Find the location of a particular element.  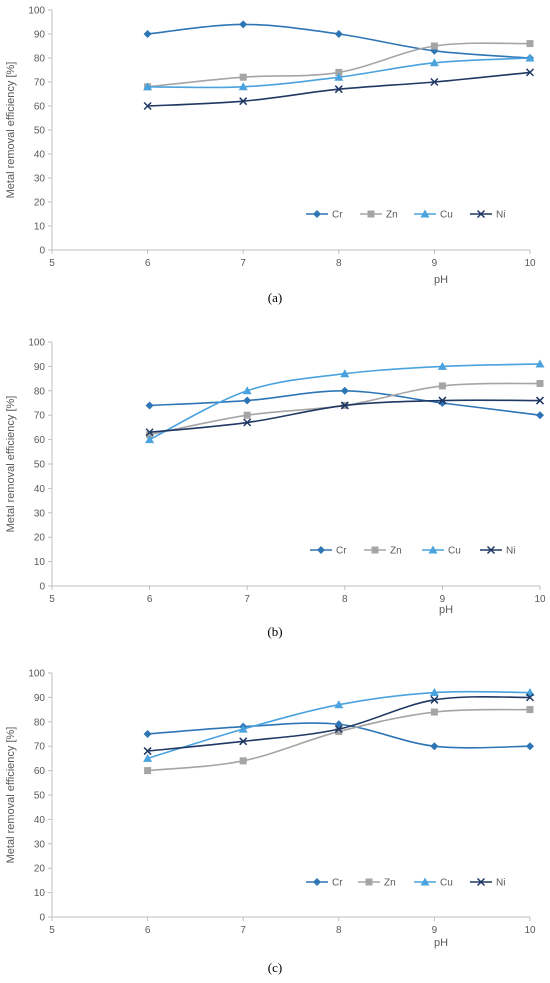

panel-label: (b) is located at coordinates (274, 631).